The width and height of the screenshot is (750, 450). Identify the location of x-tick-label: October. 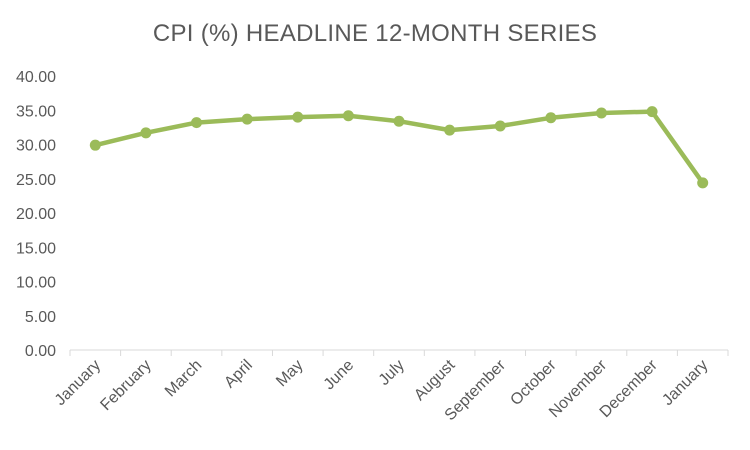
(533, 382).